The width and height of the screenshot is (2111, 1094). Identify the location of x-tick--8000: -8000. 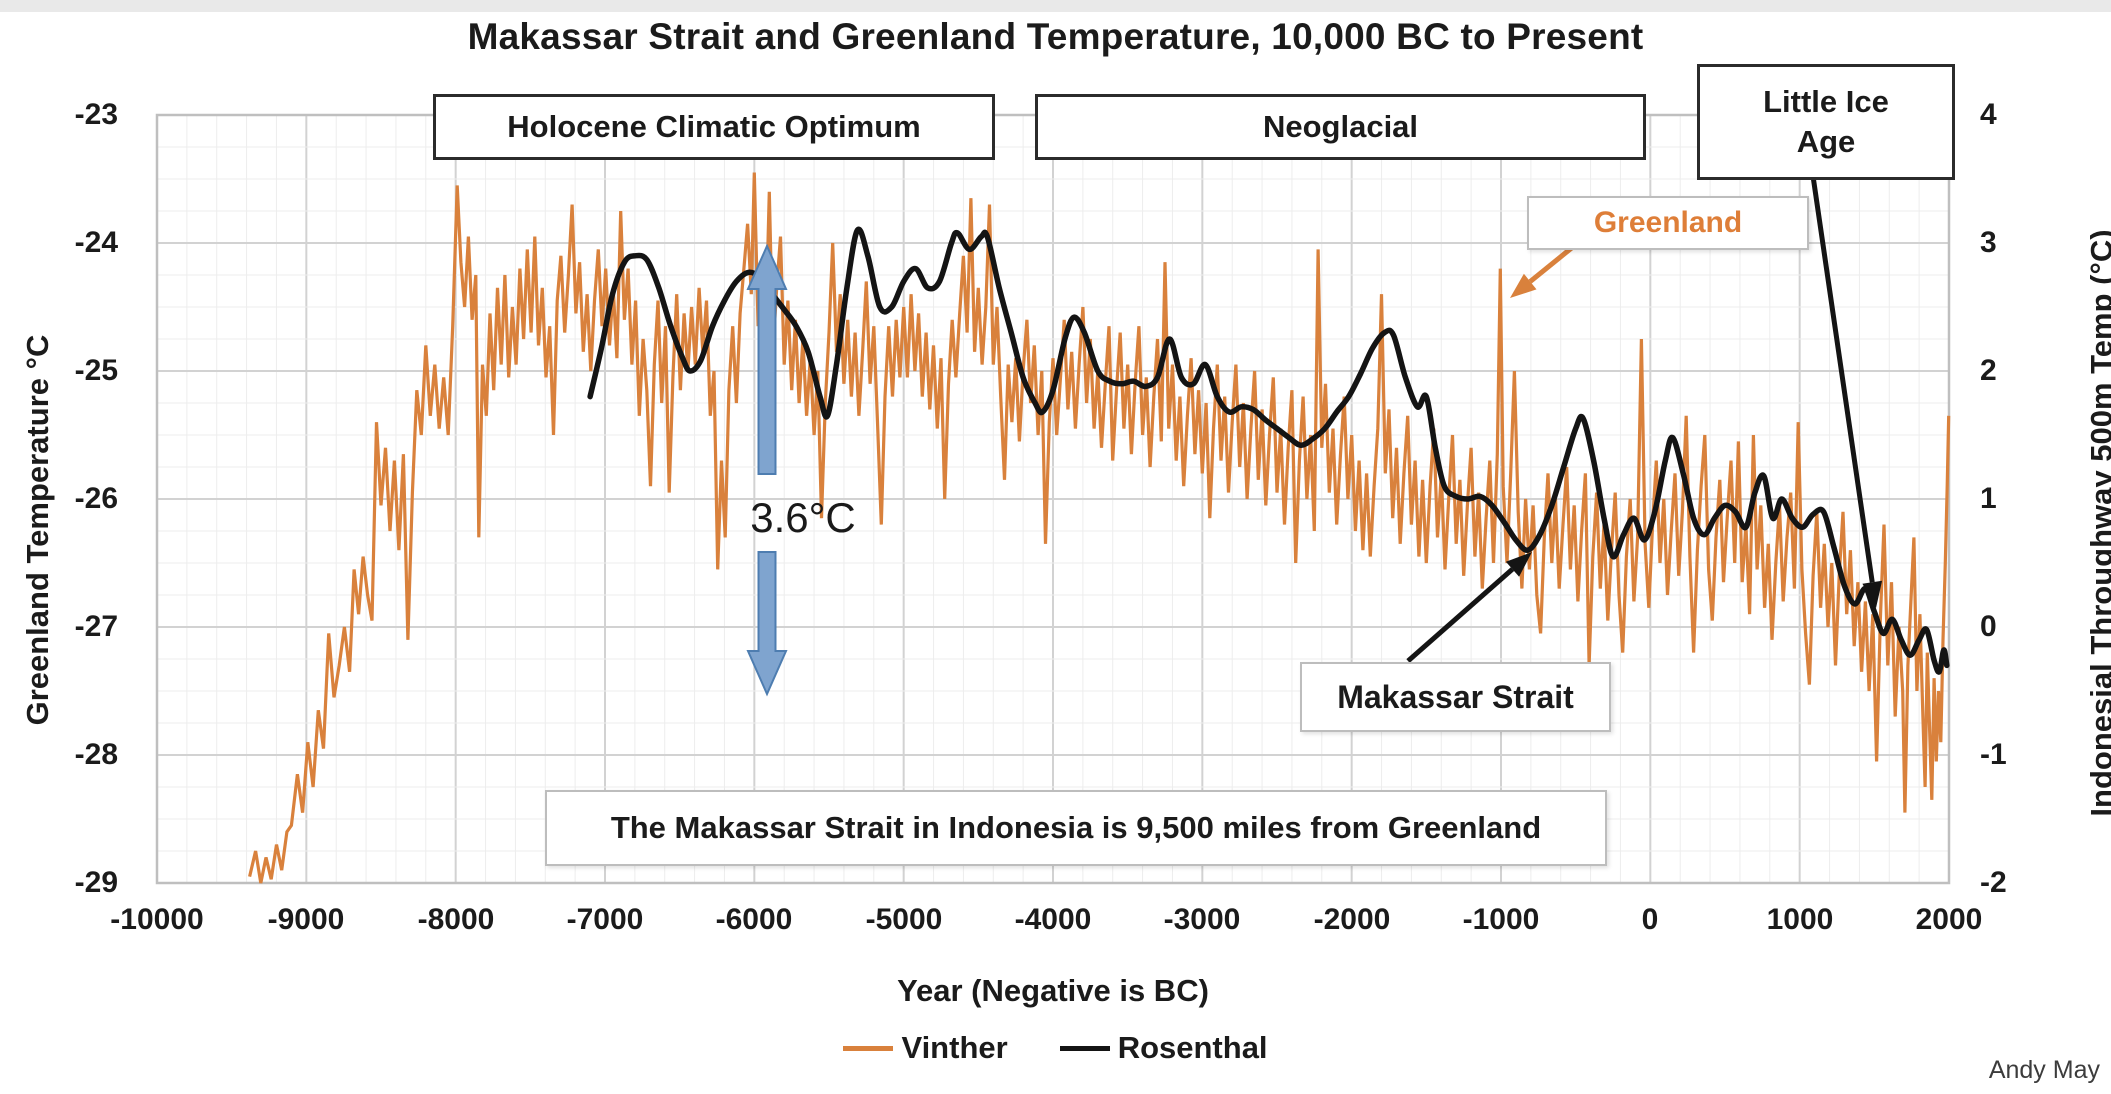
(456, 919).